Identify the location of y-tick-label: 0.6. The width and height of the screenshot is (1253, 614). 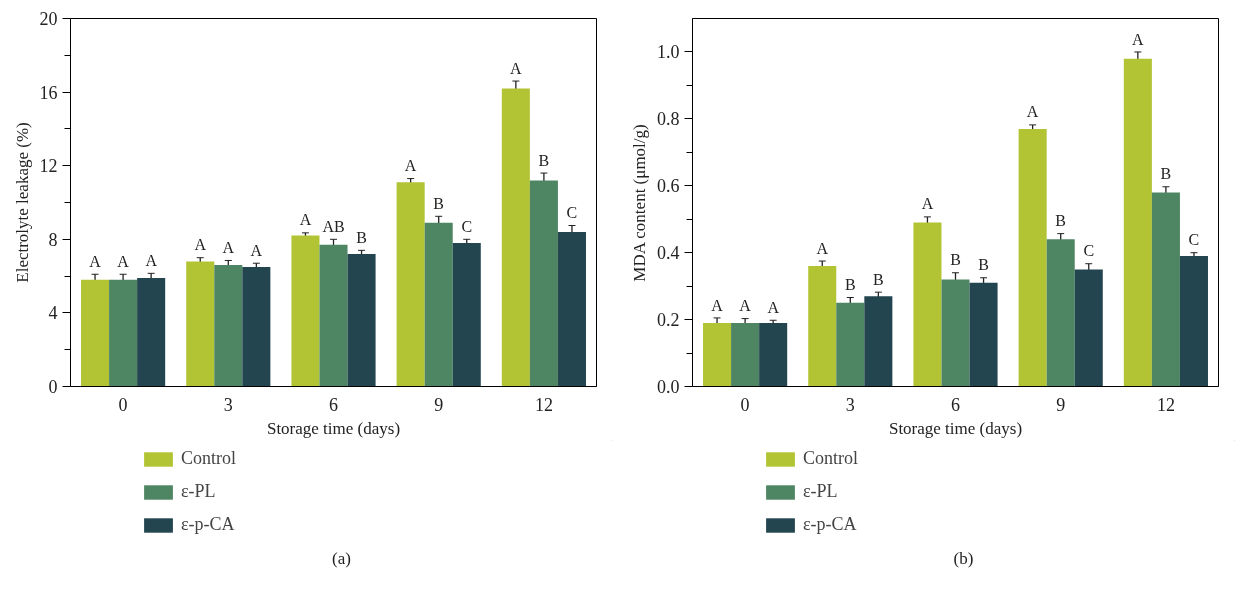
(668, 186).